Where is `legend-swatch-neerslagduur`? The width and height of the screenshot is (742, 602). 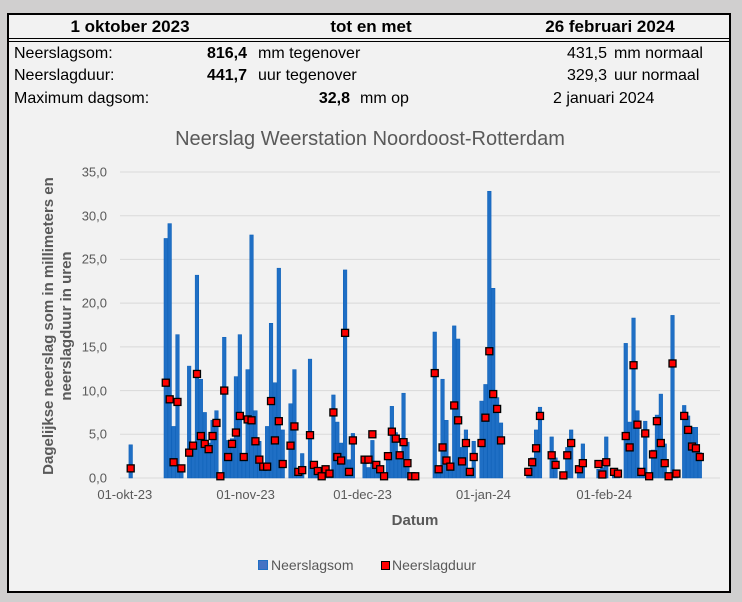
legend-swatch-neerslagduur is located at coordinates (385, 565).